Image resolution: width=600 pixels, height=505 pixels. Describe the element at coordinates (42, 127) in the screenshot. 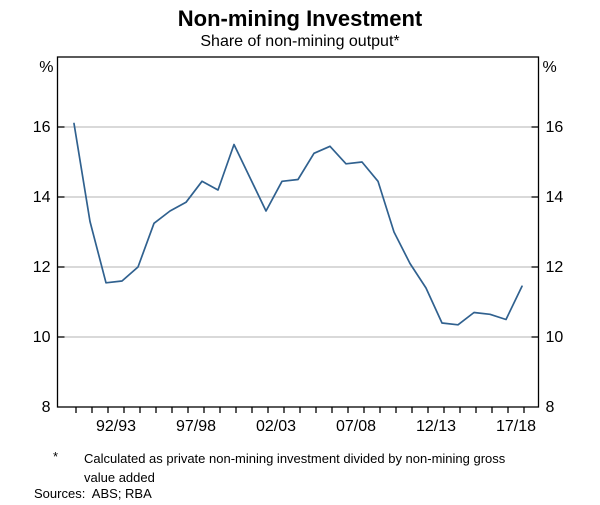

I see `y-axis-label-left: 16` at that location.